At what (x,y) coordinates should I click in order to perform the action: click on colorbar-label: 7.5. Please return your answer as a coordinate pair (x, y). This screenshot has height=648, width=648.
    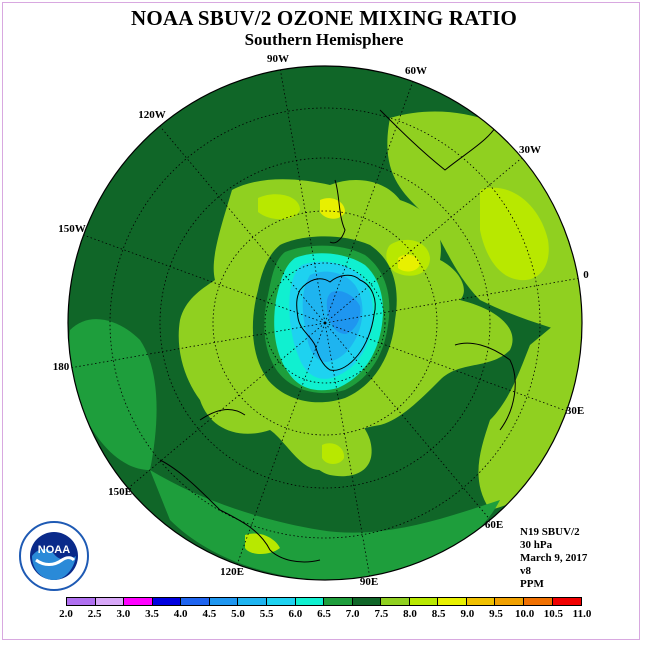
    Looking at the image, I should click on (381, 614).